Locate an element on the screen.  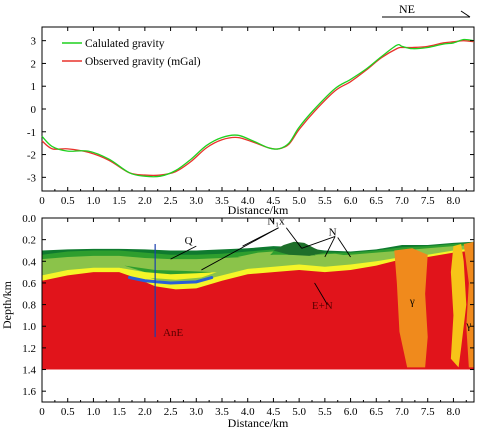
geology-body-n1x_cap is located at coordinates (299, 248).